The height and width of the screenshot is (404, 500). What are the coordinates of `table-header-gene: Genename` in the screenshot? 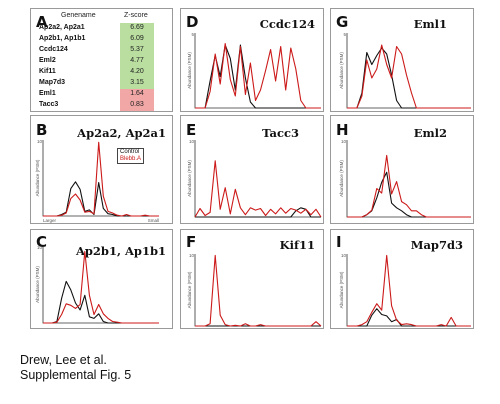 It's located at (78, 15).